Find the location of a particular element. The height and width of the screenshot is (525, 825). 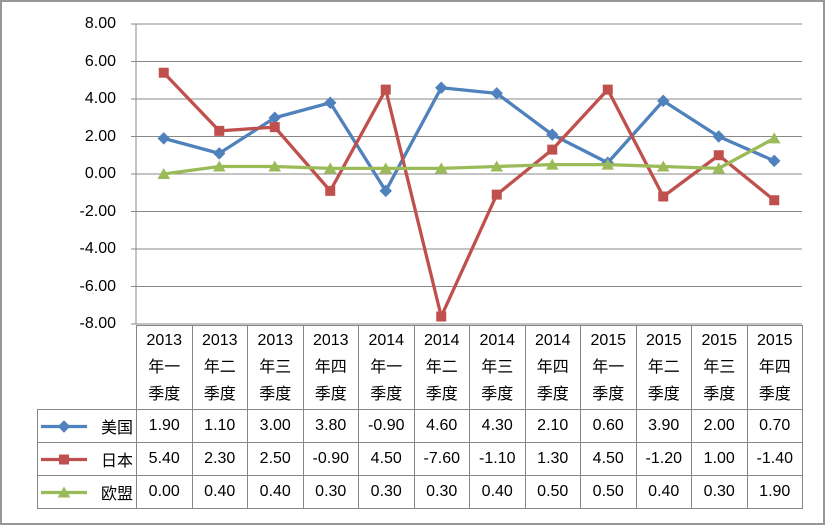

y-axis-tick-label: -4.00 is located at coordinates (97, 248).